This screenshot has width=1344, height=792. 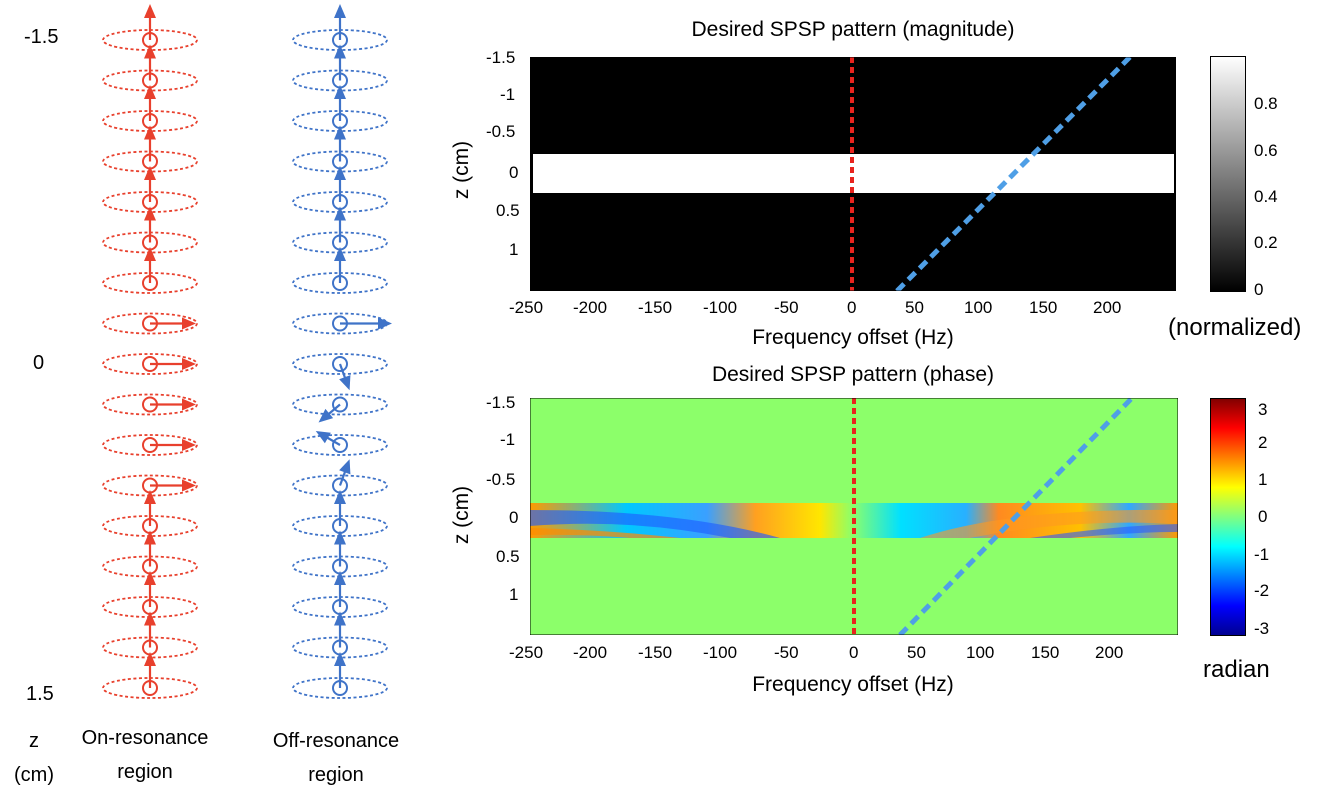 What do you see at coordinates (461, 170) in the screenshot?
I see `magnitude-ylabel: z (cm)` at bounding box center [461, 170].